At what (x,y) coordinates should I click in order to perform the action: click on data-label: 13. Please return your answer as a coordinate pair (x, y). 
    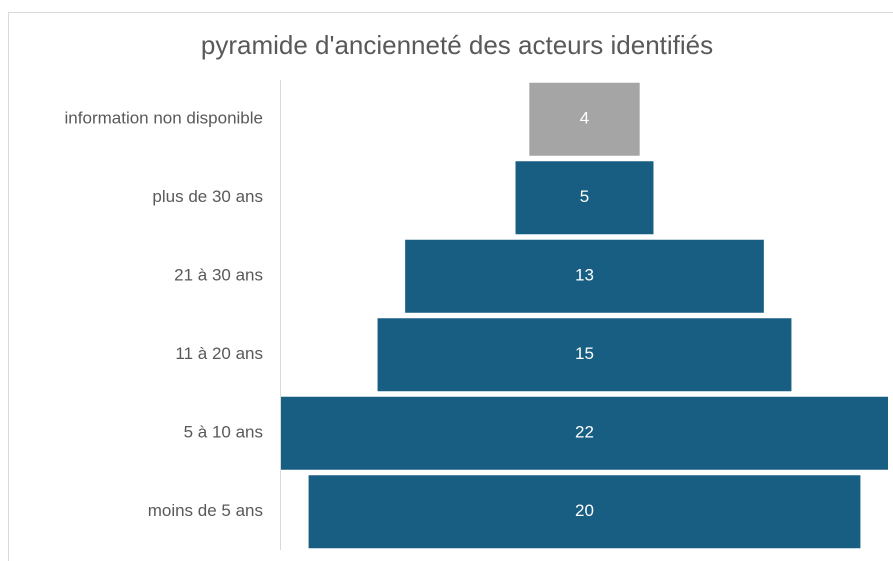
    Looking at the image, I should click on (584, 275).